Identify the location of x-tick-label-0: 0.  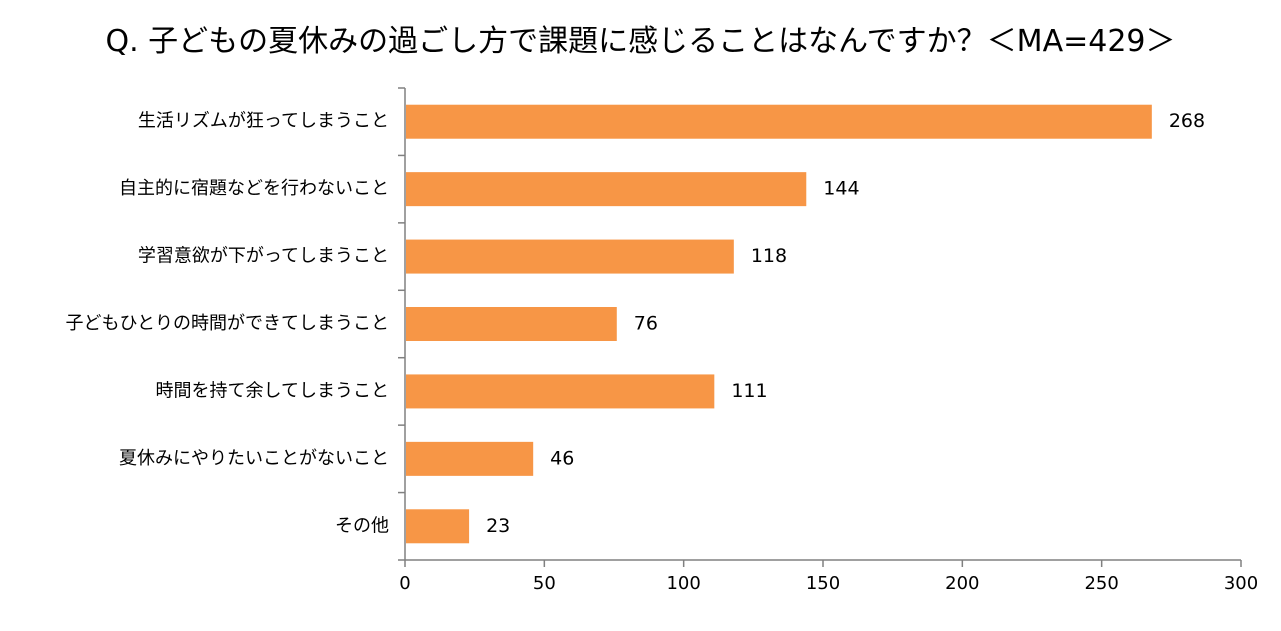
(404, 583).